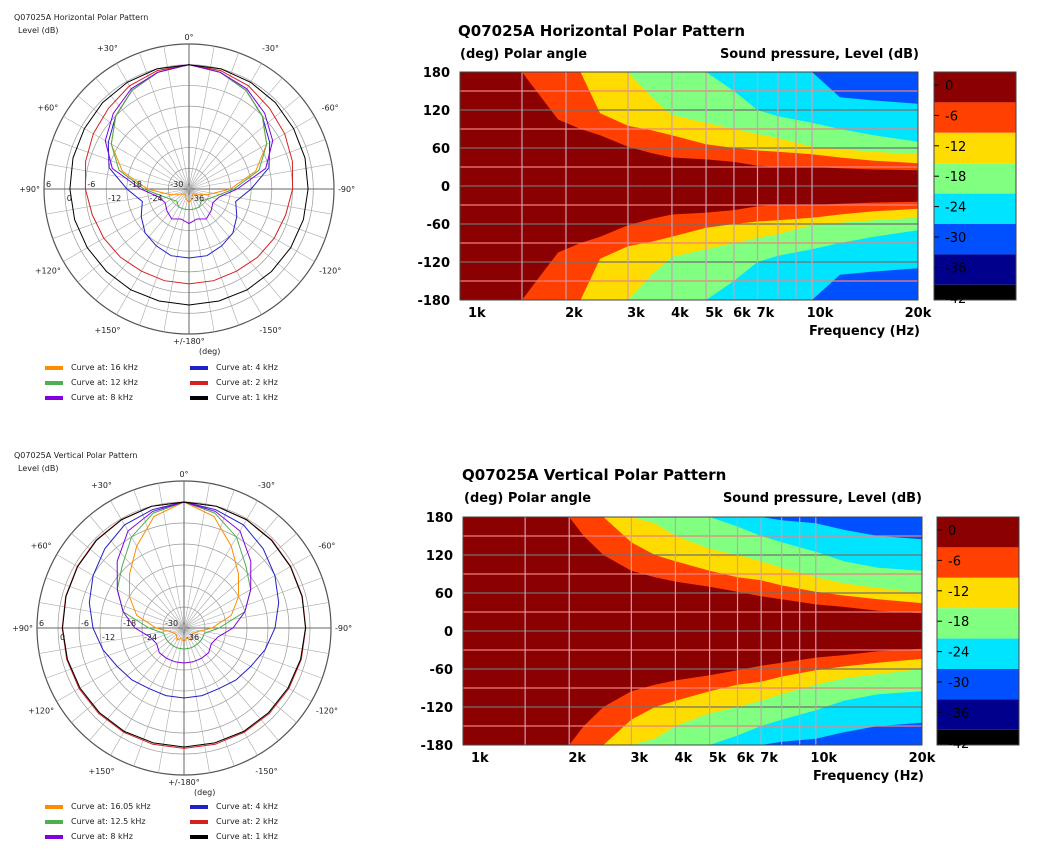  I want to click on y-tick-label: 180, so click(436, 73).